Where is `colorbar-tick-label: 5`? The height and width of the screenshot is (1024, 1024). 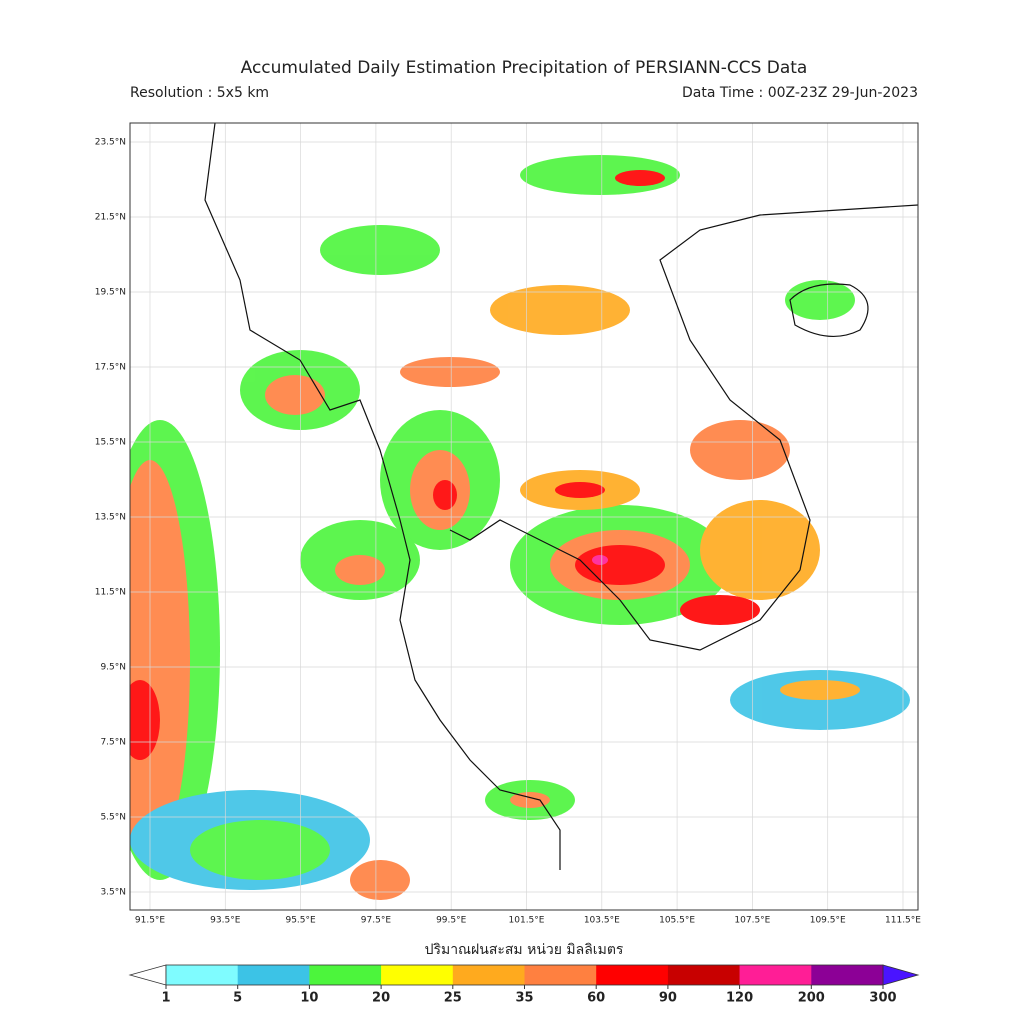
colorbar-tick-label: 5 is located at coordinates (237, 998).